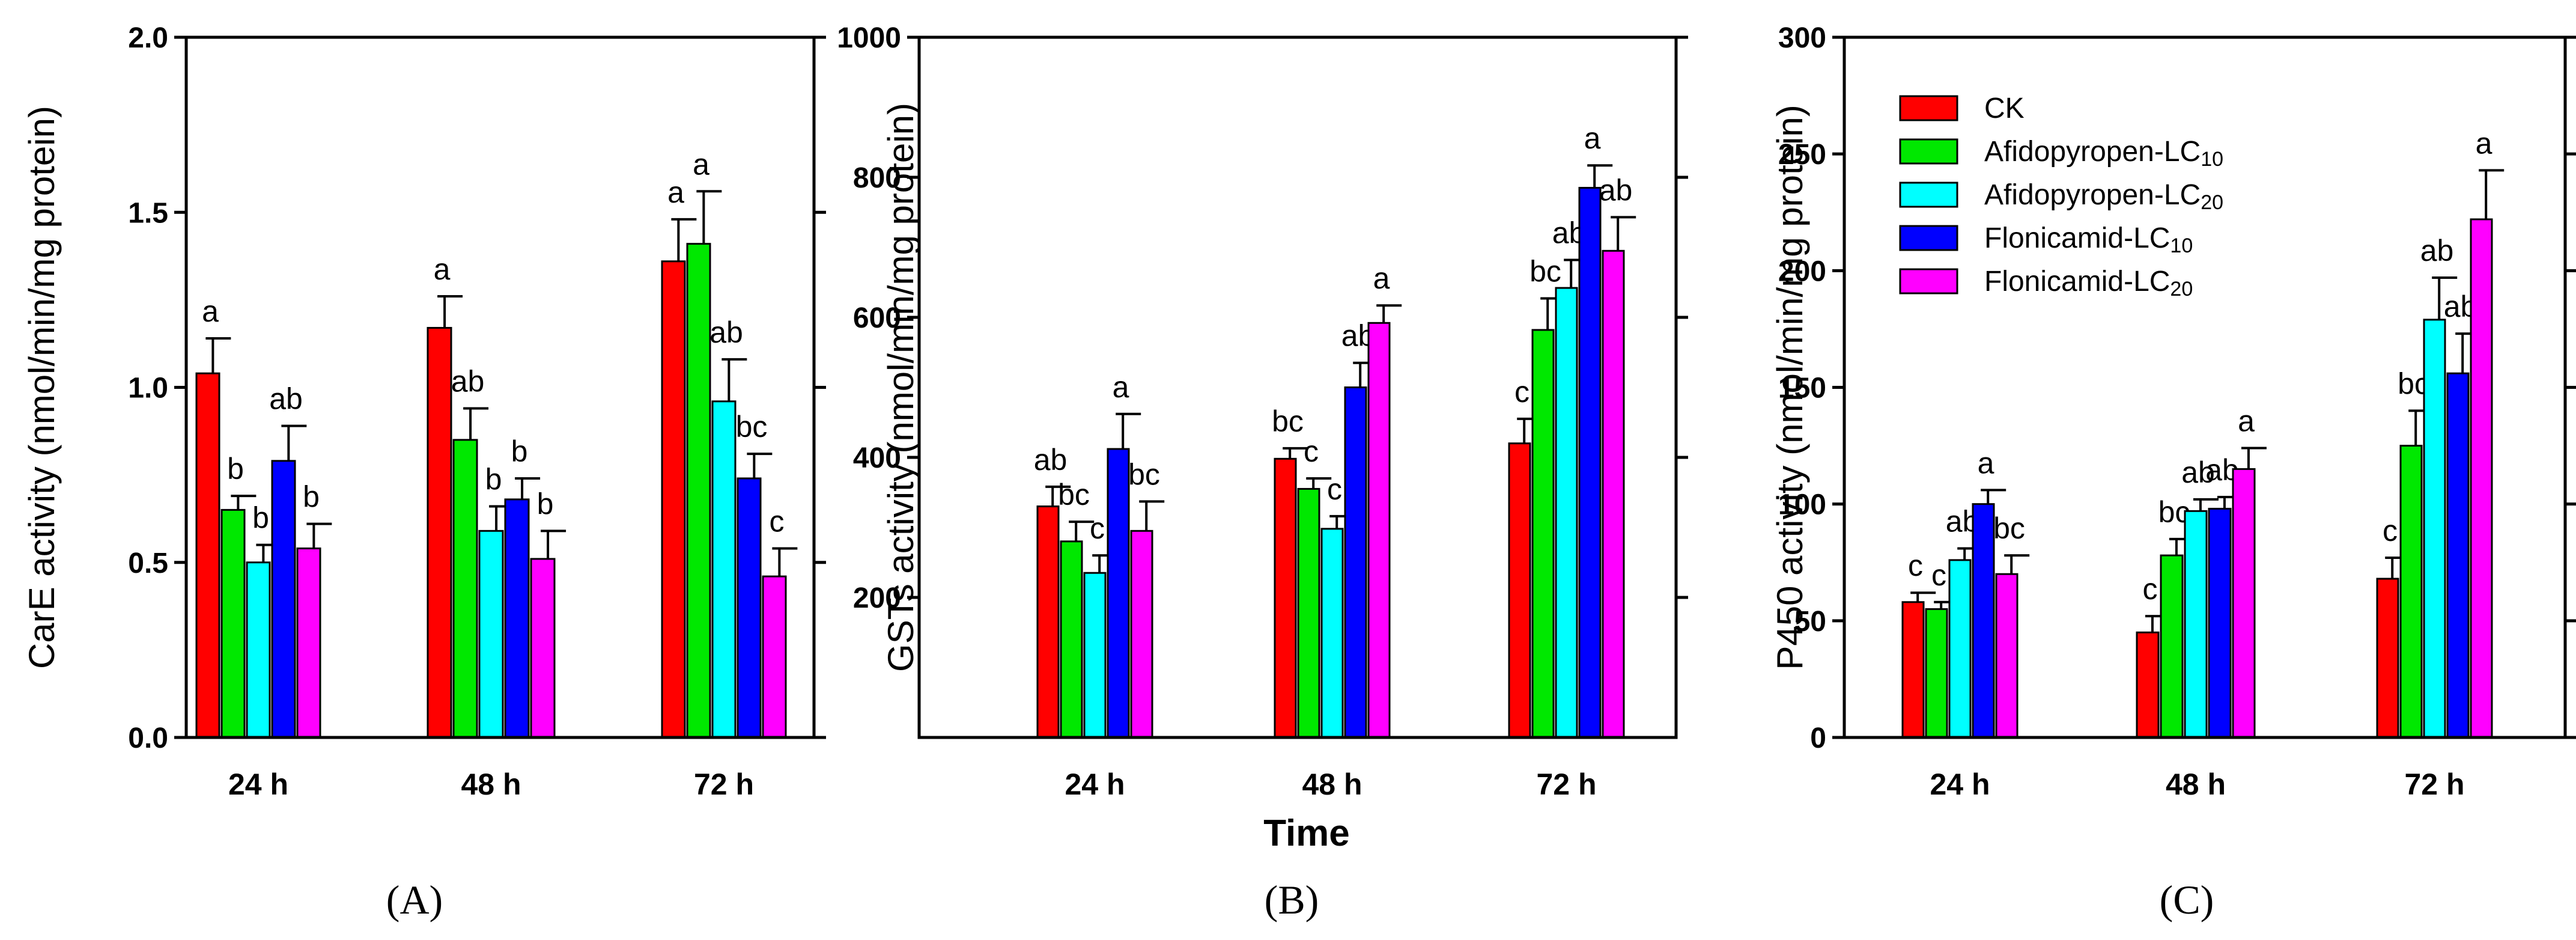 The height and width of the screenshot is (940, 2576). I want to click on panel-c-y-tick-label: 200, so click(1802, 271).